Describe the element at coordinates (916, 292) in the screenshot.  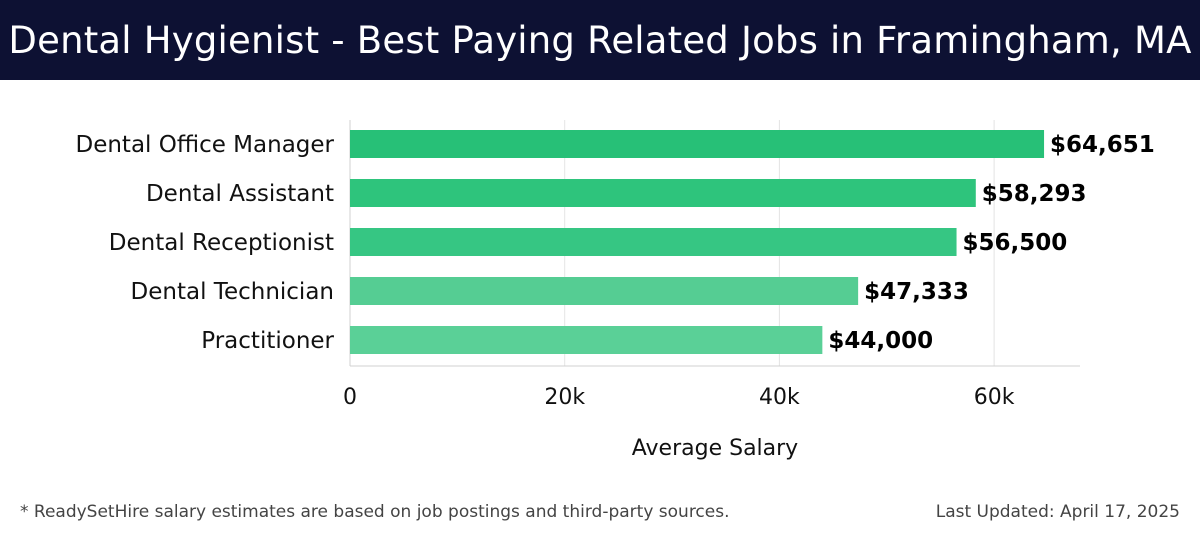
I see `value-label-3: $47,333` at that location.